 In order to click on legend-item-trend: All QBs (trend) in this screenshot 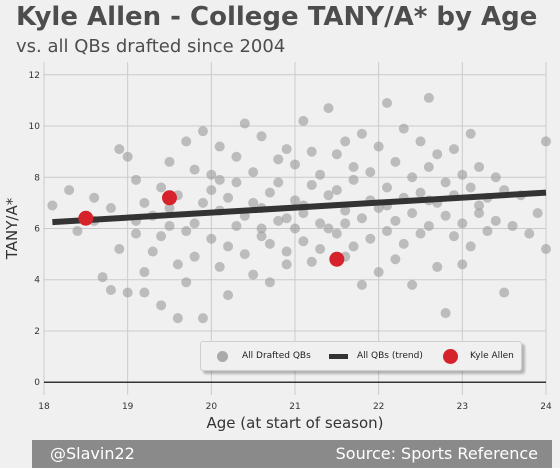, I will do `click(376, 356)`.